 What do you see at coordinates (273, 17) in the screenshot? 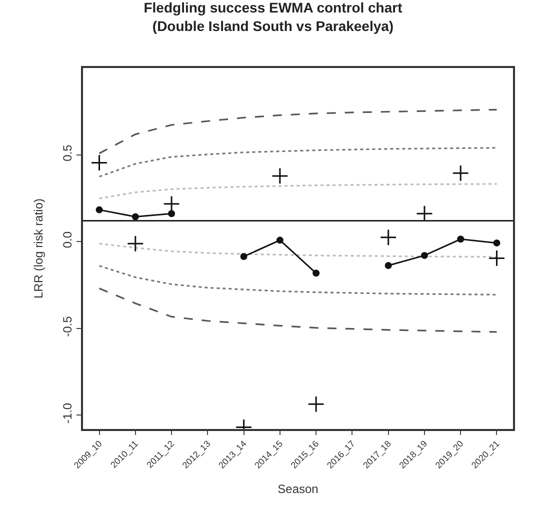
I see `chart-title: Fledgling success EWMA control chart (Double Island South vs Parakeelya)` at bounding box center [273, 17].